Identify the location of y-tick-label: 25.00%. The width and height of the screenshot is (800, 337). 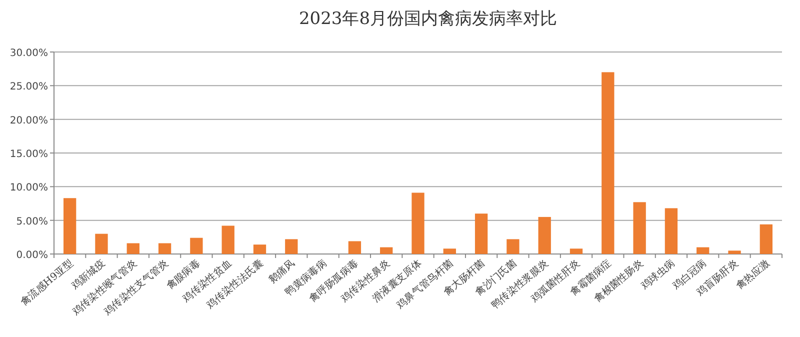
(29, 87).